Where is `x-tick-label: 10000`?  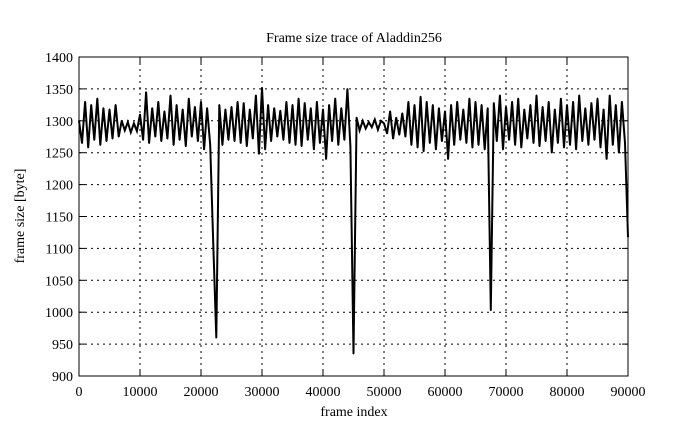 x-tick-label: 10000 is located at coordinates (140, 392).